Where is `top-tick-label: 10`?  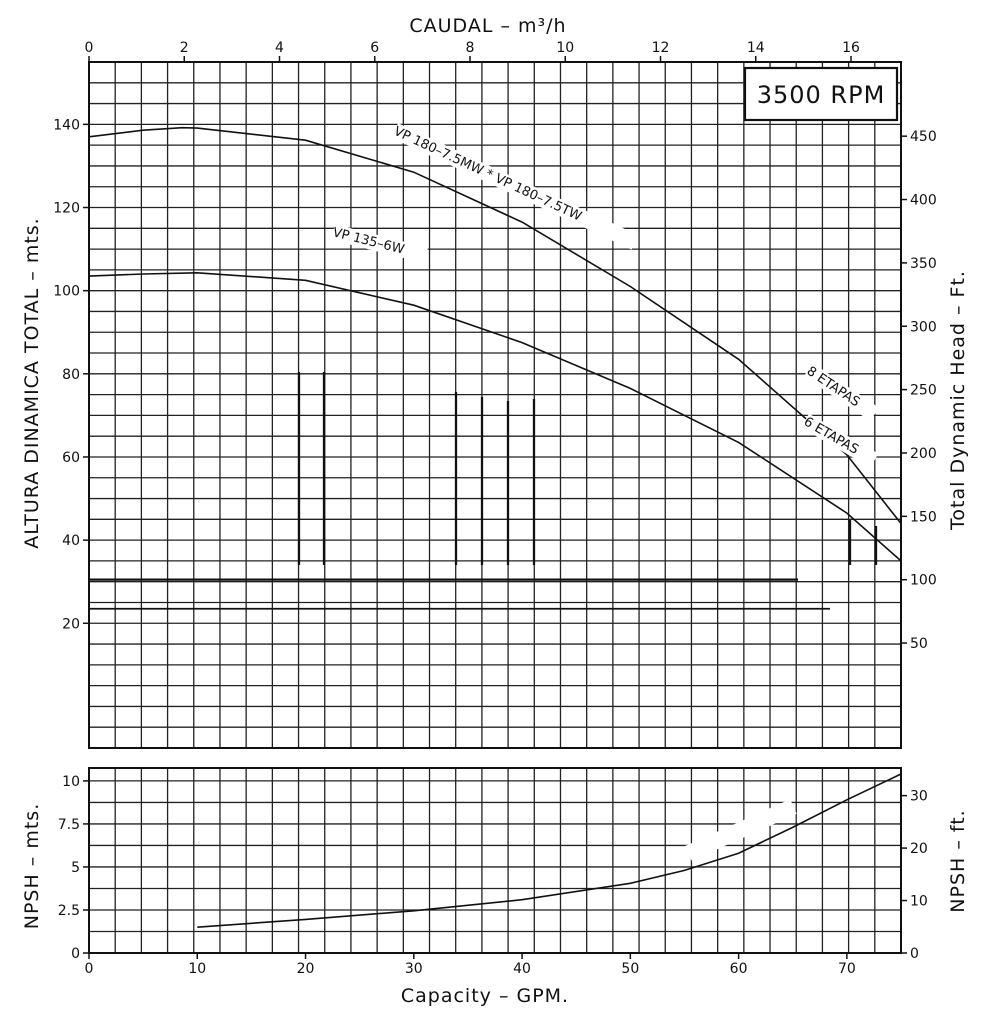 top-tick-label: 10 is located at coordinates (565, 48).